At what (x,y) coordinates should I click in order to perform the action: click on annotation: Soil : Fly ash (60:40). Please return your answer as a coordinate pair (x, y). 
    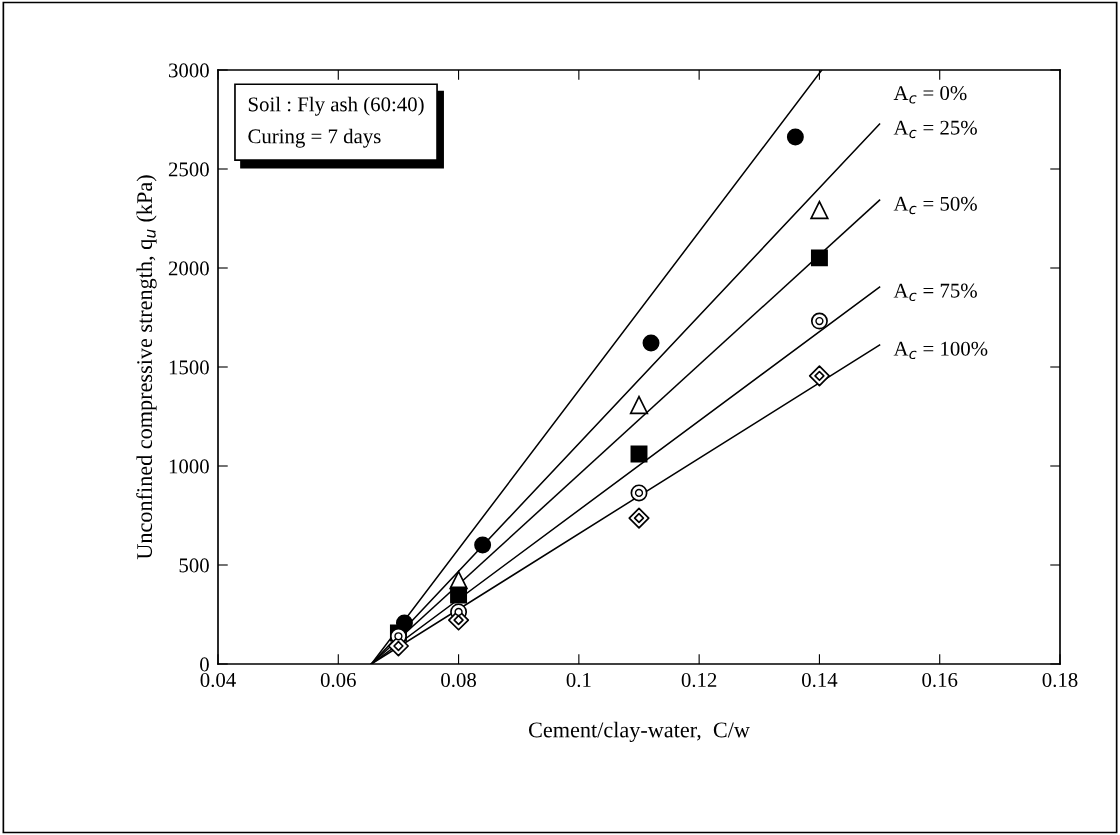
    Looking at the image, I should click on (336, 106).